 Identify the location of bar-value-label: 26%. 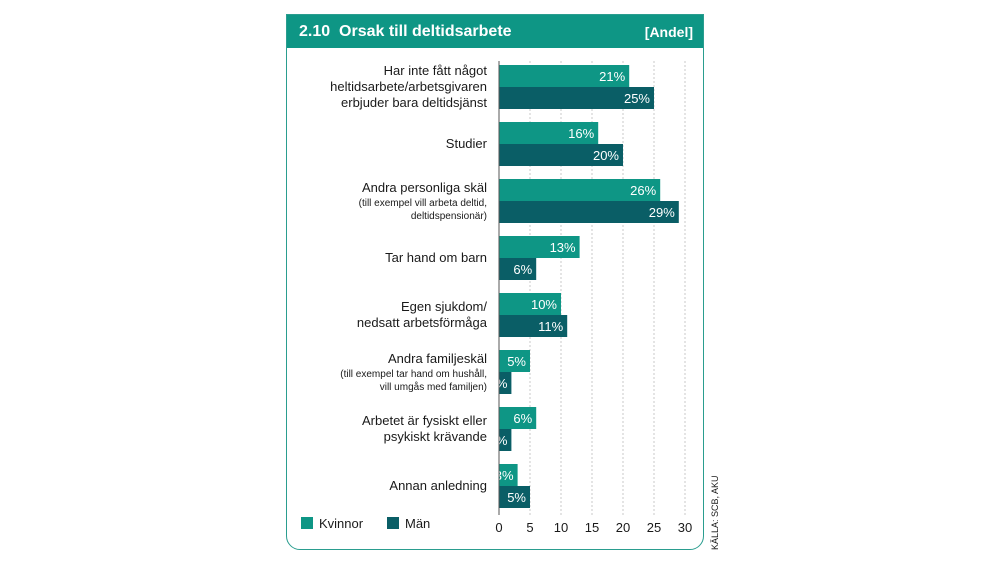
(643, 190).